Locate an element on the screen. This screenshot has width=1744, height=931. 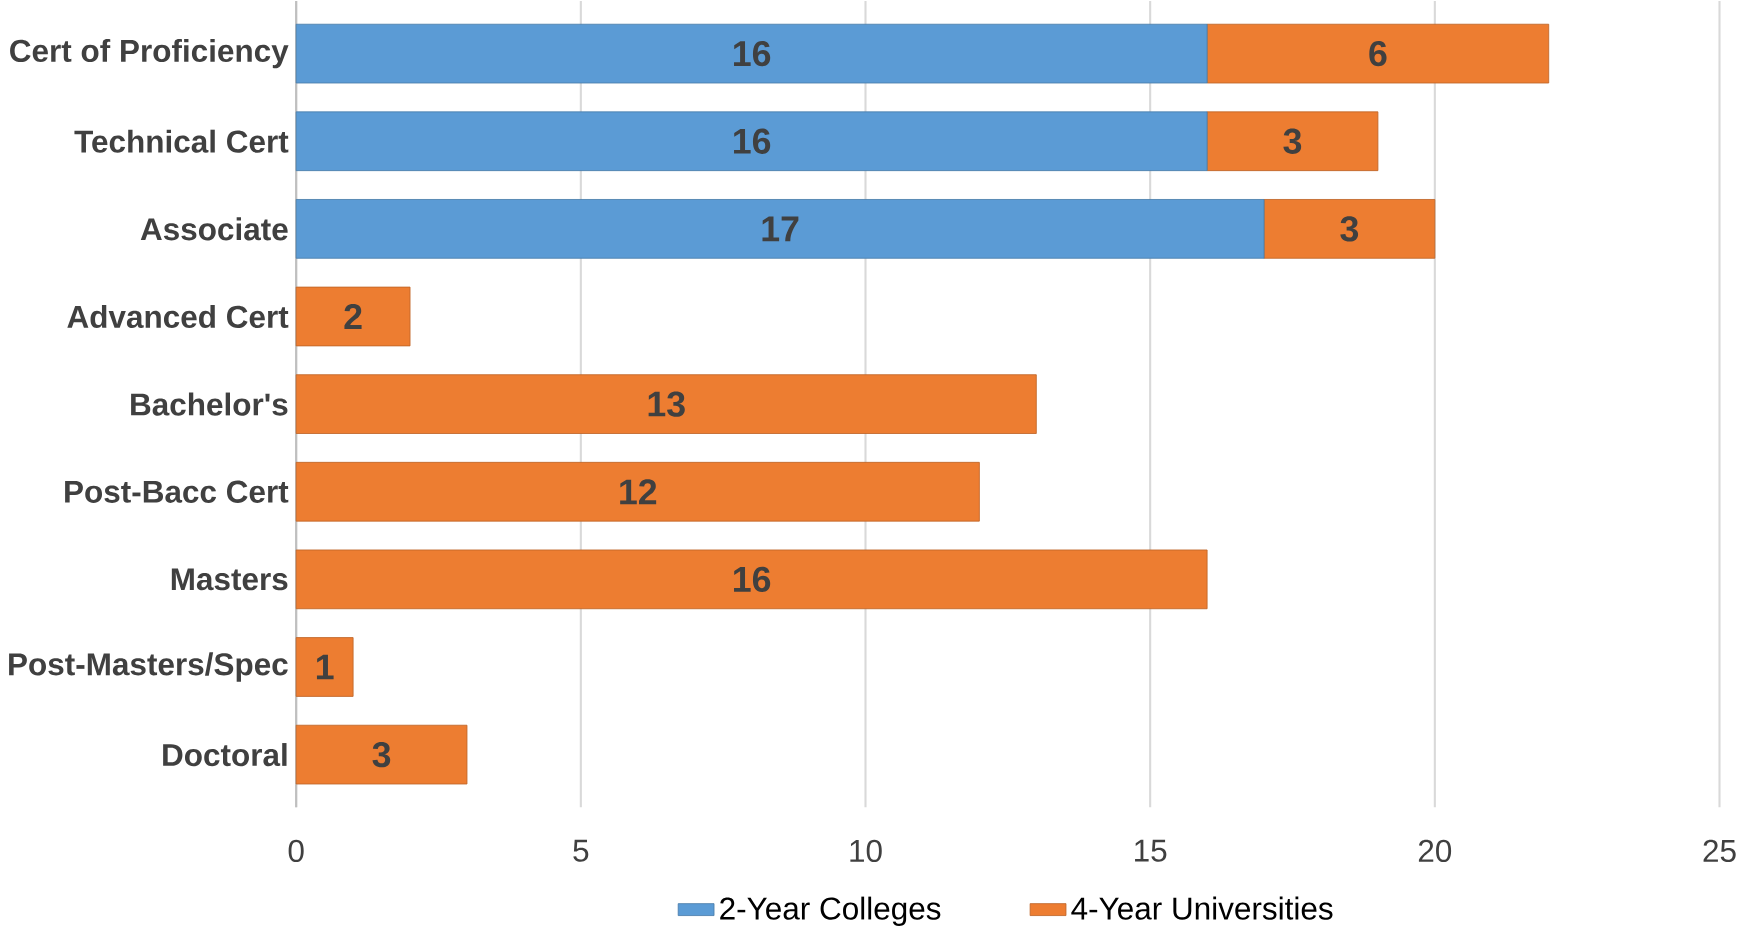
y-tick-label: Bachelor's is located at coordinates (209, 404).